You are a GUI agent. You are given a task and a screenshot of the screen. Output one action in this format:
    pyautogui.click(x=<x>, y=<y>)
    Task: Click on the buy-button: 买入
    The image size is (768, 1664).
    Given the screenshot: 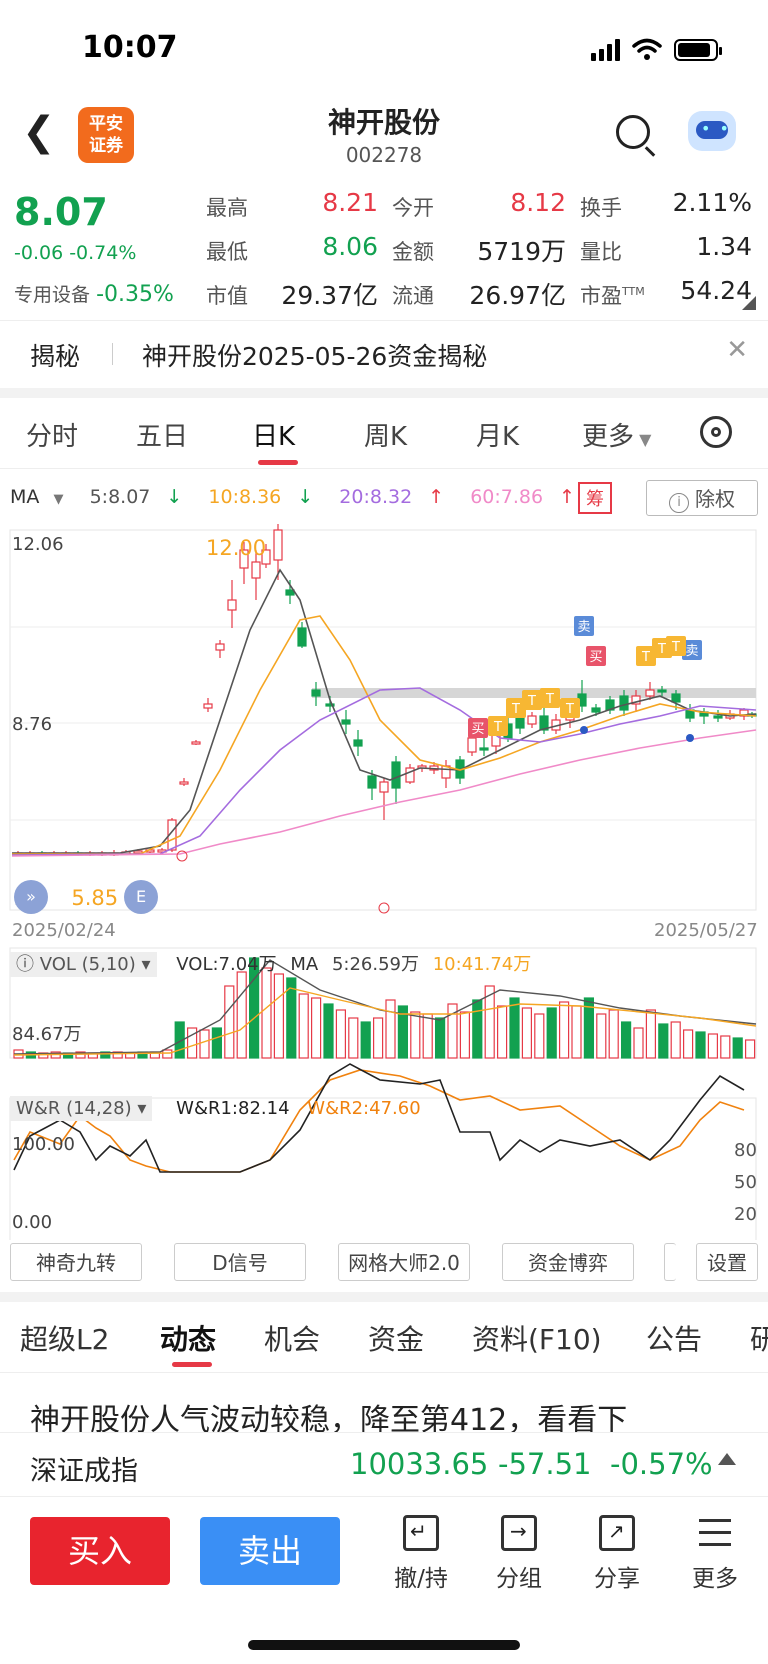 What is the action you would take?
    pyautogui.click(x=100, y=1551)
    